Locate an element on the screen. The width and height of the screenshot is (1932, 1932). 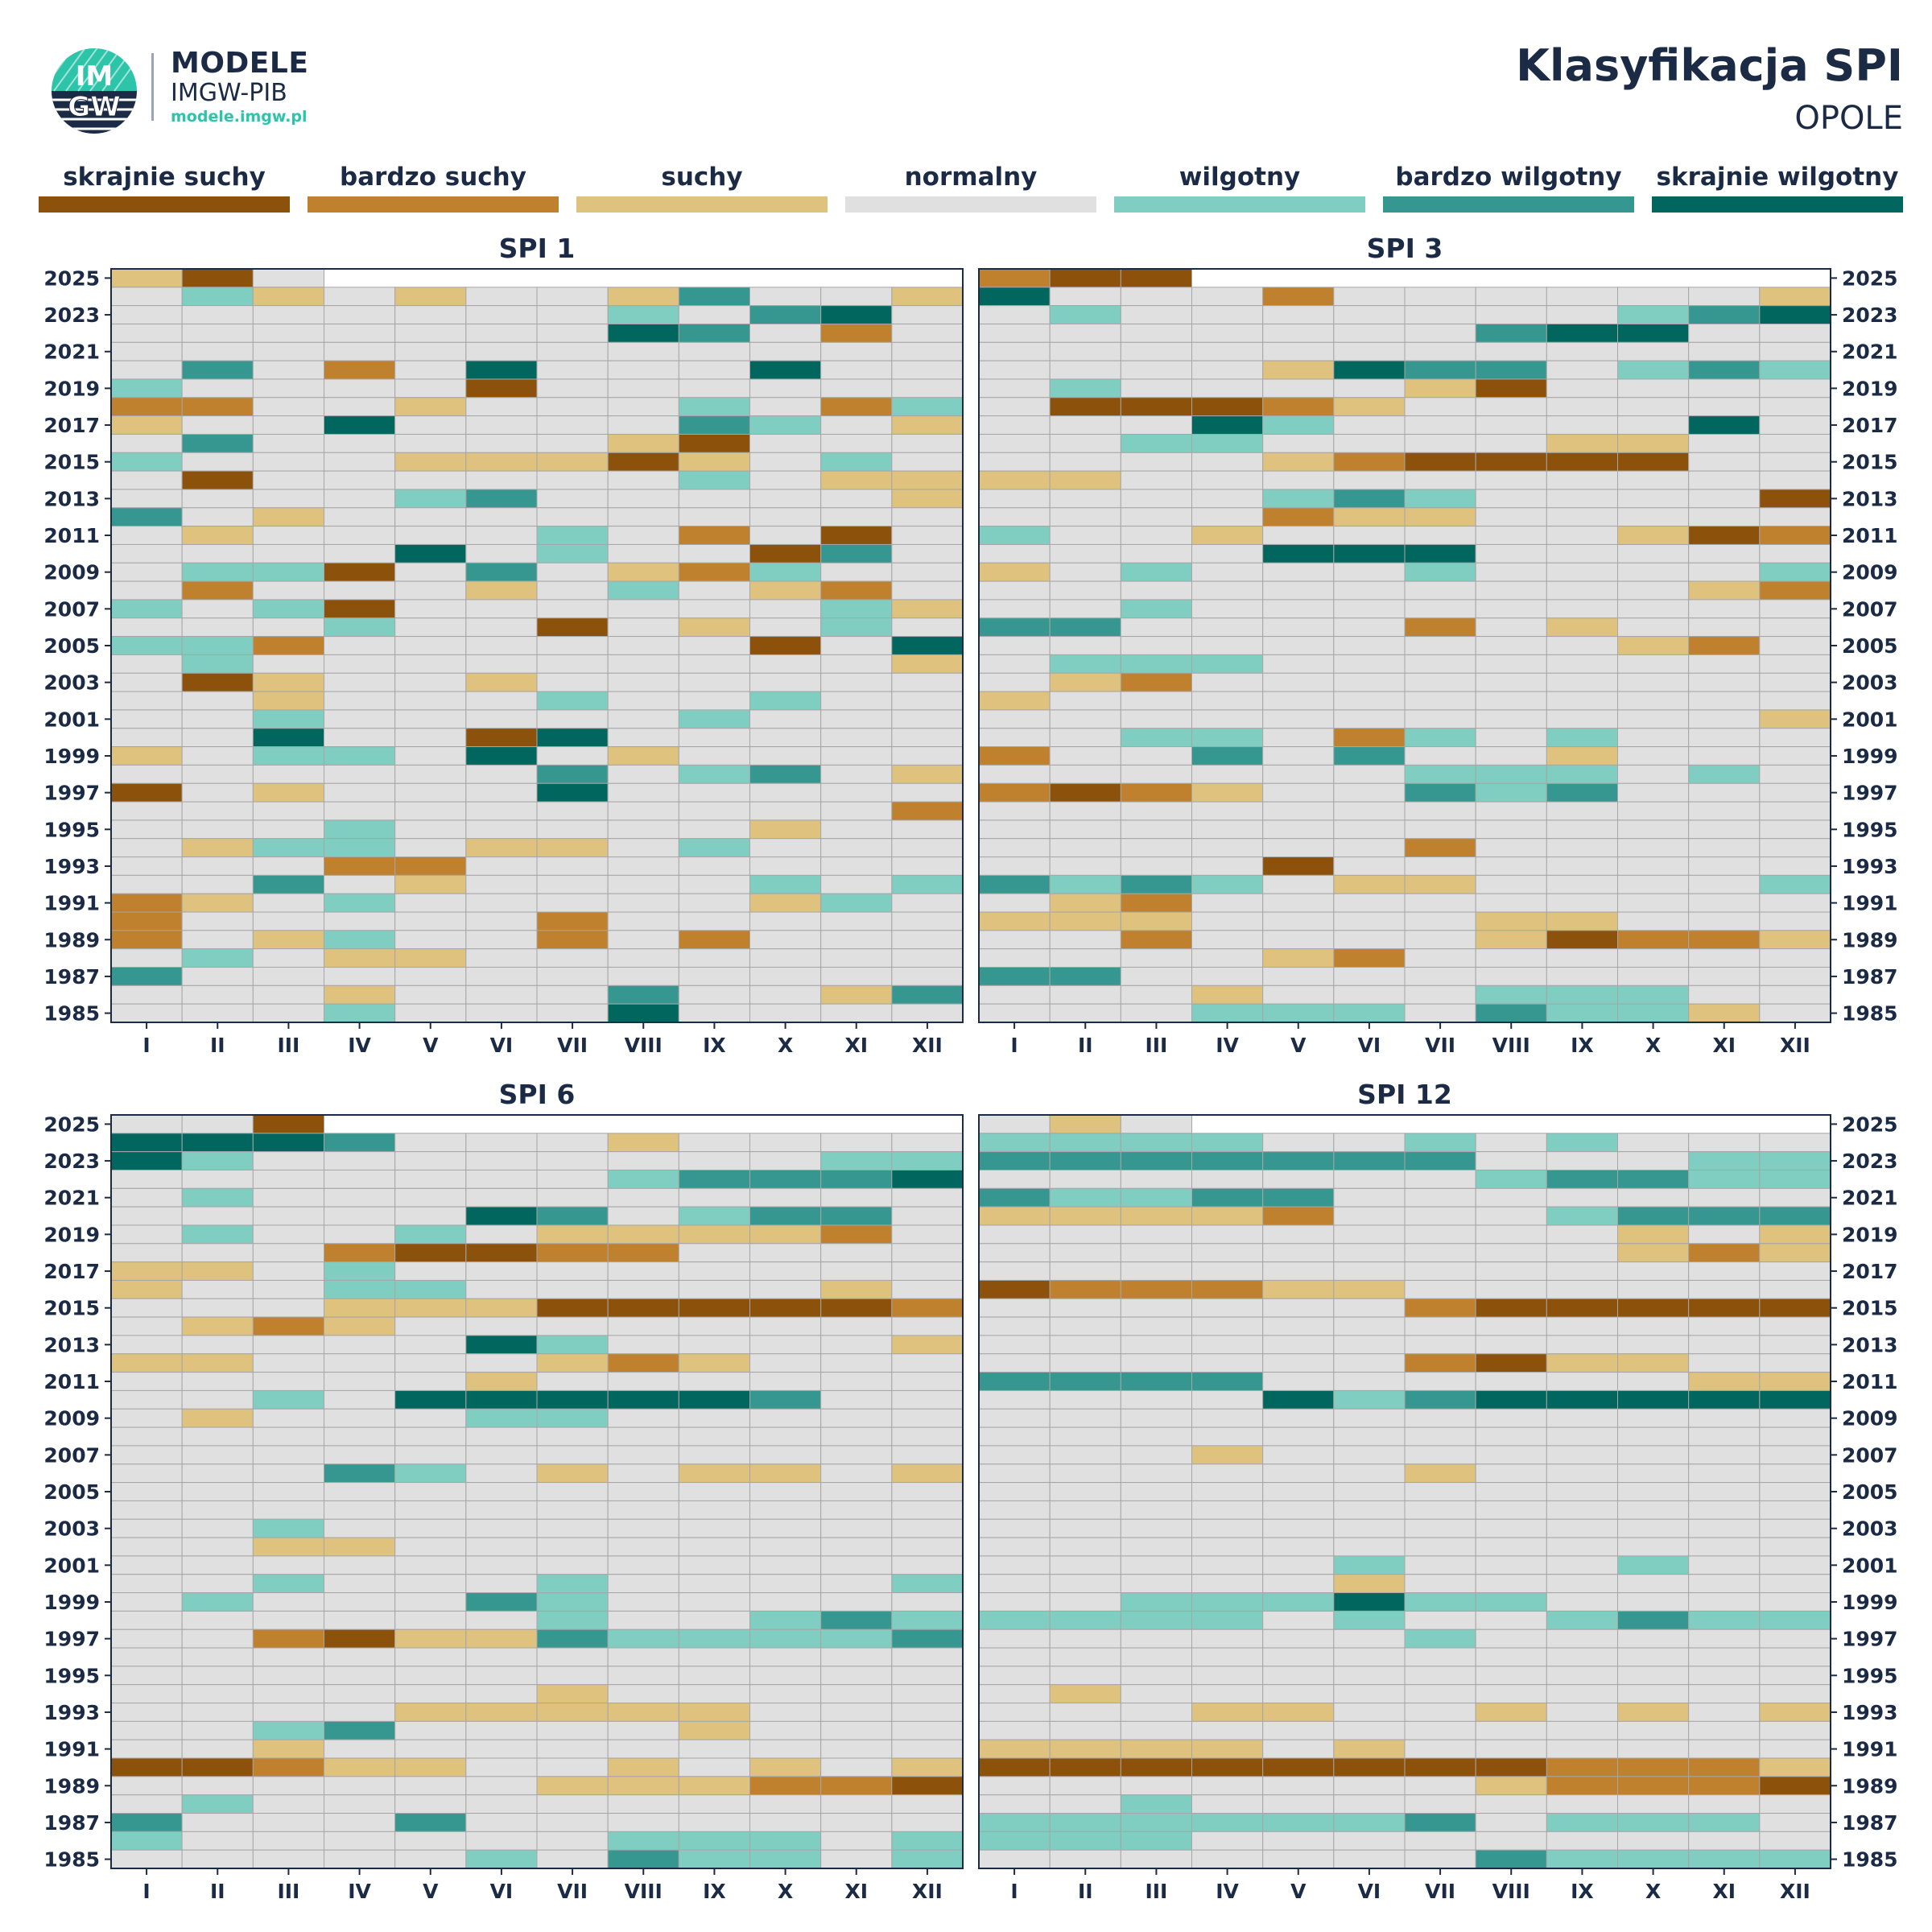
brand-url: modele.imgw.pl is located at coordinates (239, 117).